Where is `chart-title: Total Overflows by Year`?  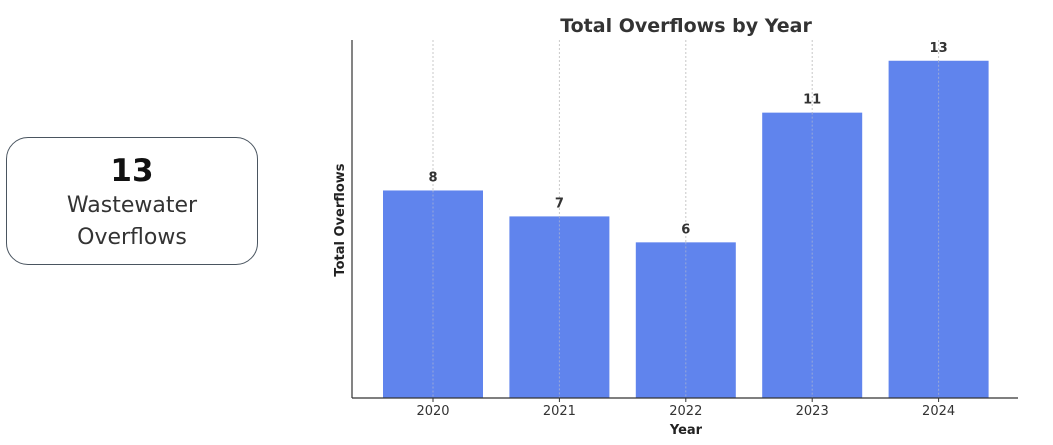 chart-title: Total Overflows by Year is located at coordinates (686, 26).